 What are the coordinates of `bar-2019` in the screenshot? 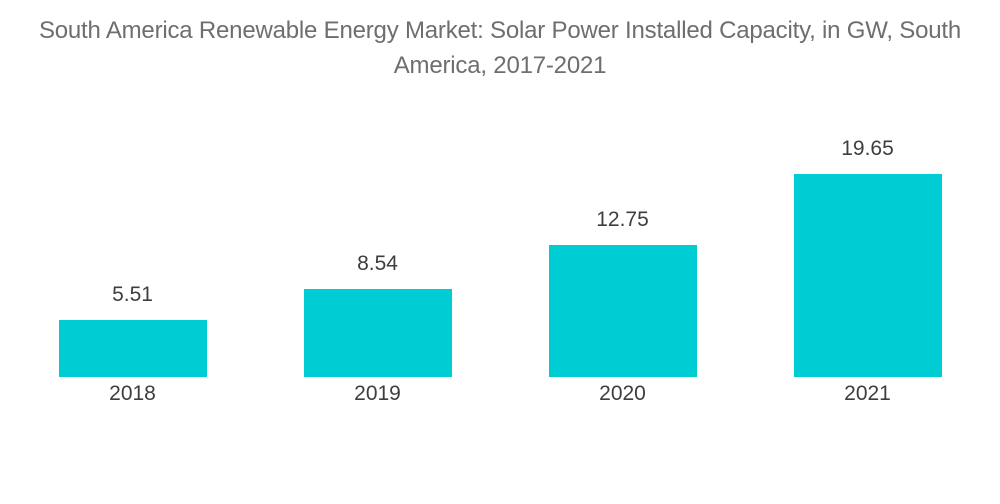 It's located at (377, 332).